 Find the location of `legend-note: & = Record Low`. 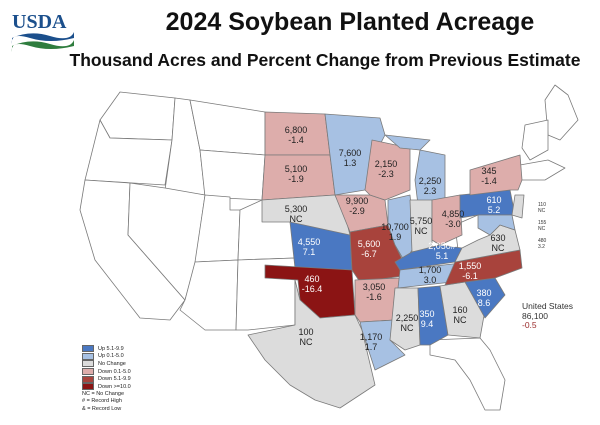

legend-note: & = Record Low is located at coordinates (102, 408).